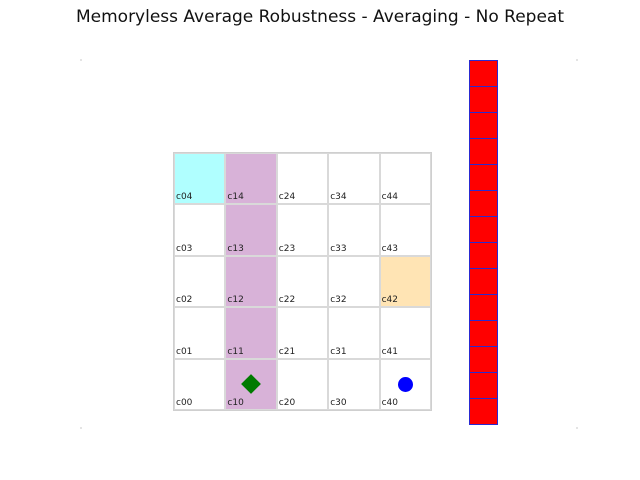  What do you see at coordinates (389, 351) in the screenshot?
I see `cell-label: c41` at bounding box center [389, 351].